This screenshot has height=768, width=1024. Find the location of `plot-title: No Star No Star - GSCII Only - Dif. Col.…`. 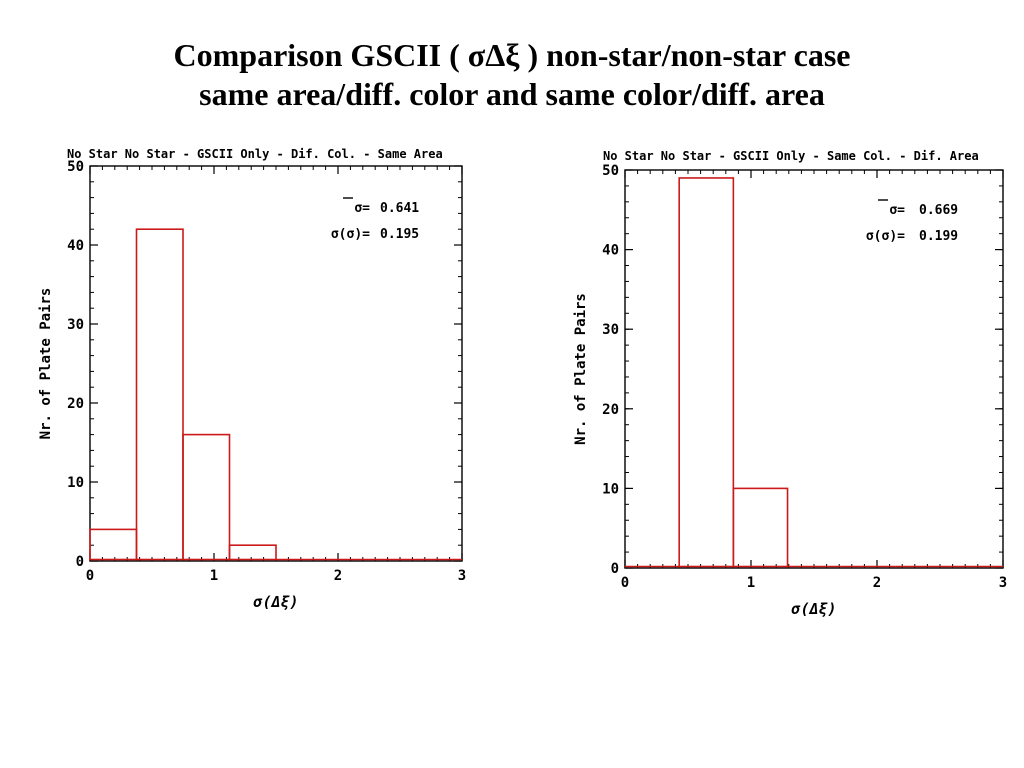

plot-title: No Star No Star - GSCII Only - Dif. Col.… is located at coordinates (255, 154).